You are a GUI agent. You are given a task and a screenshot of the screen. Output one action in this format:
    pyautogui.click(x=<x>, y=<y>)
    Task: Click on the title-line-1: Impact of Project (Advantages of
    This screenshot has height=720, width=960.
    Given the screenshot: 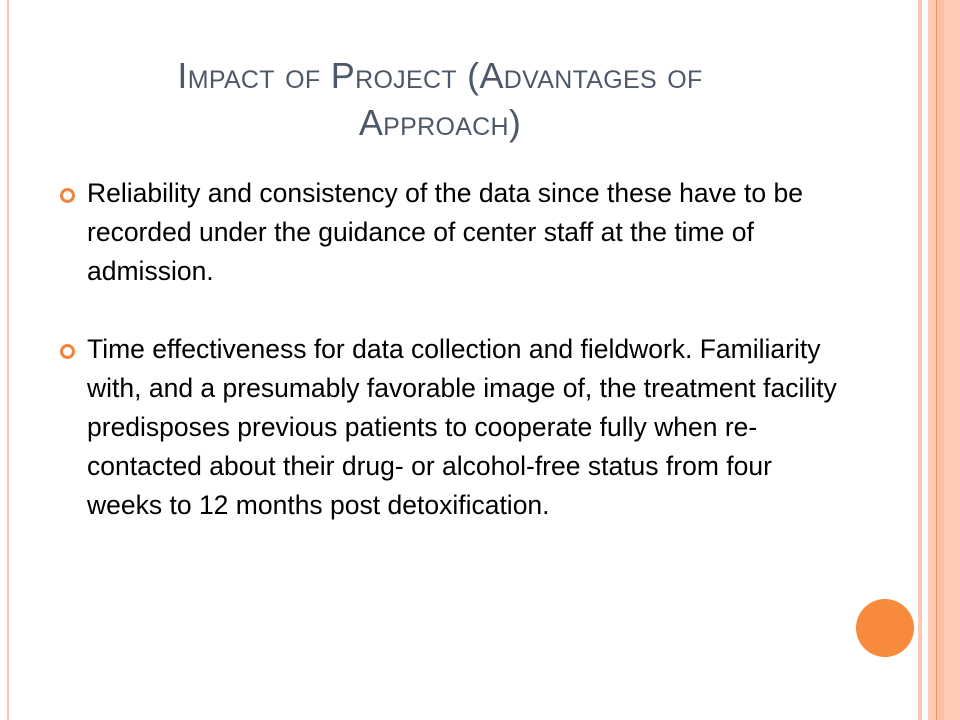 What is the action you would take?
    pyautogui.click(x=440, y=75)
    